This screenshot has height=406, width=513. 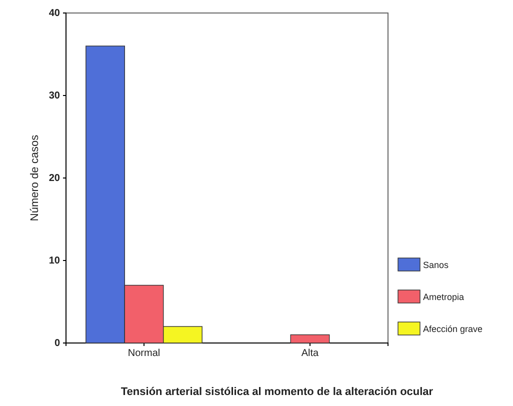 What do you see at coordinates (310, 354) in the screenshot?
I see `x-tick-label: Alta` at bounding box center [310, 354].